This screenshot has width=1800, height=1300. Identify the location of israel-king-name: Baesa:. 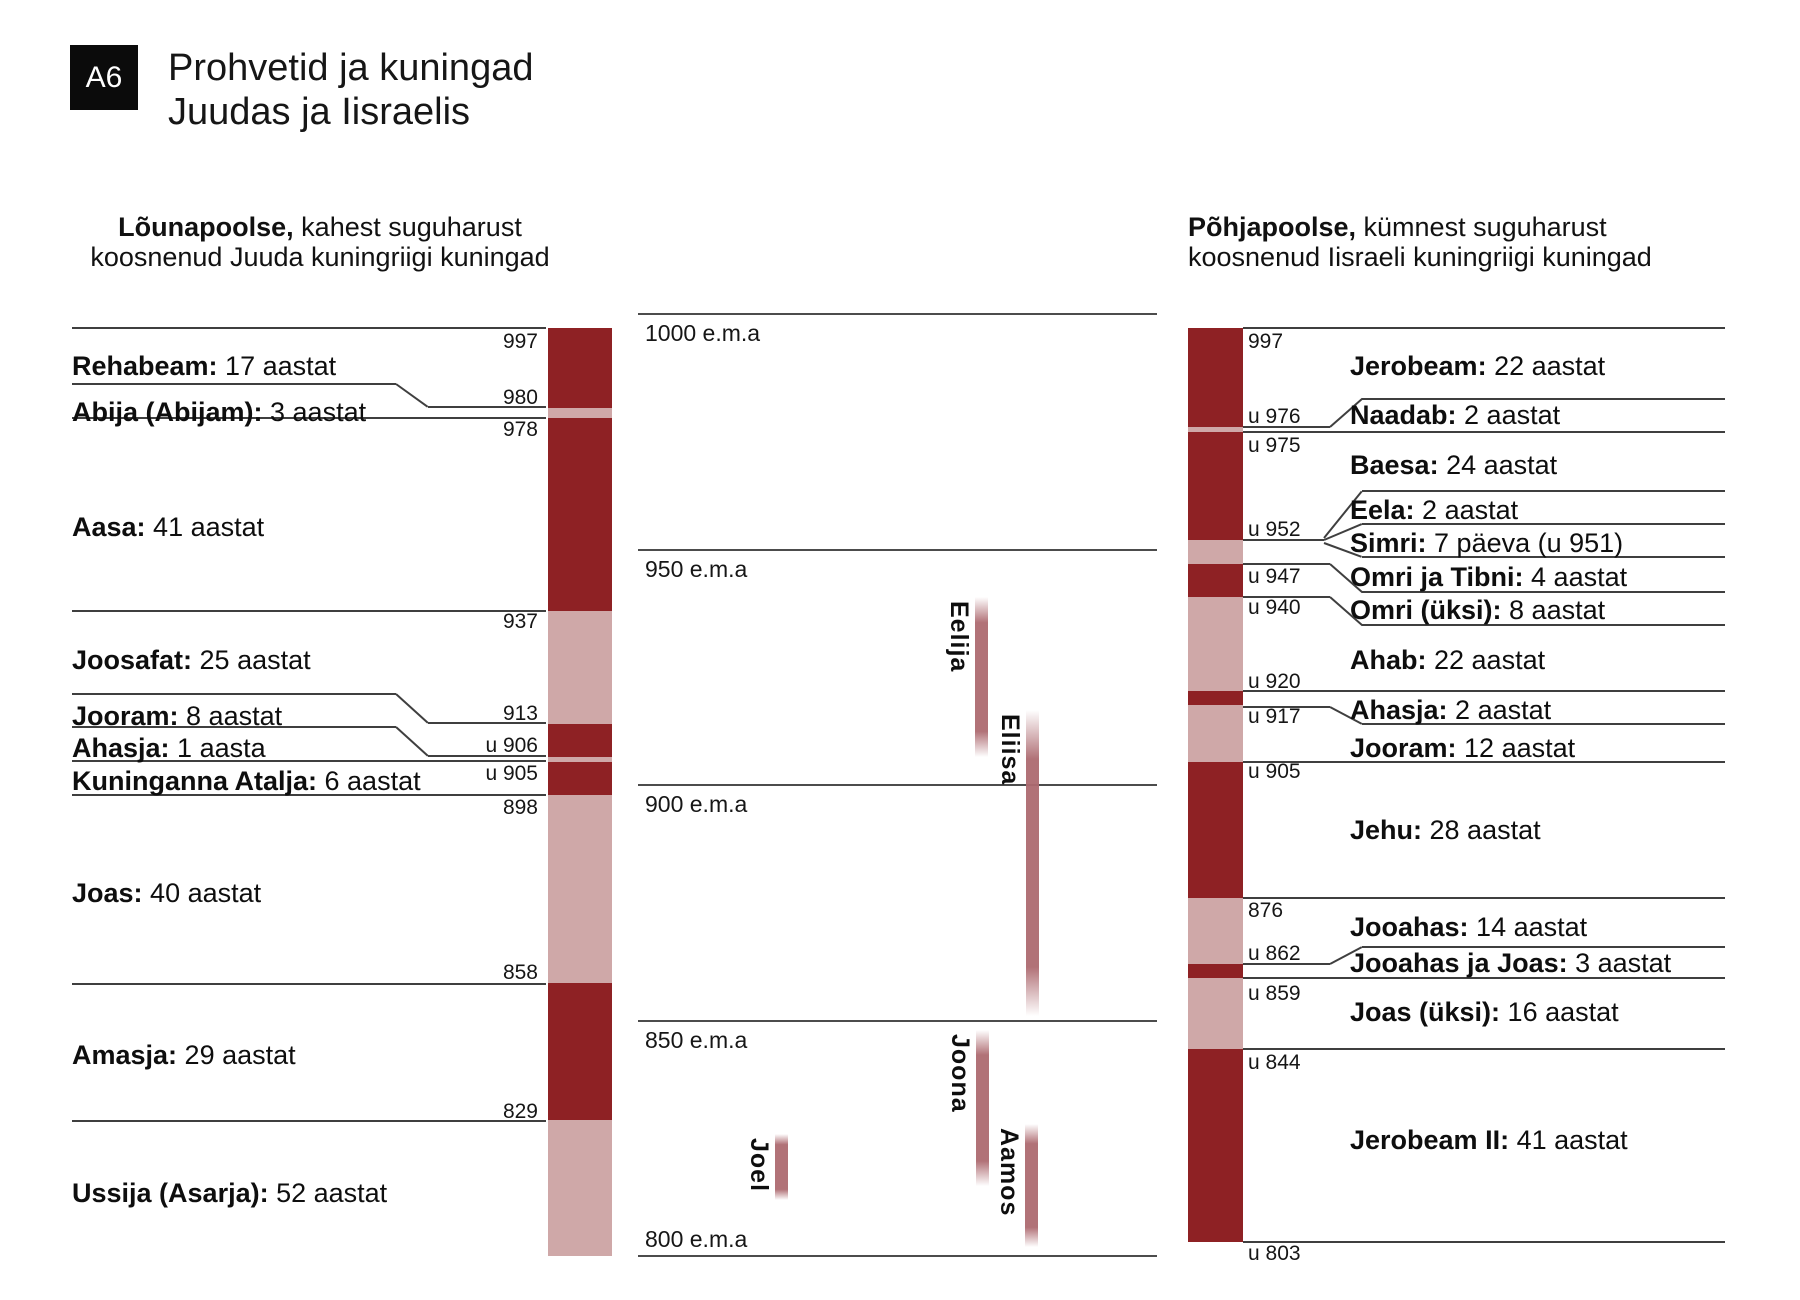
(1394, 465).